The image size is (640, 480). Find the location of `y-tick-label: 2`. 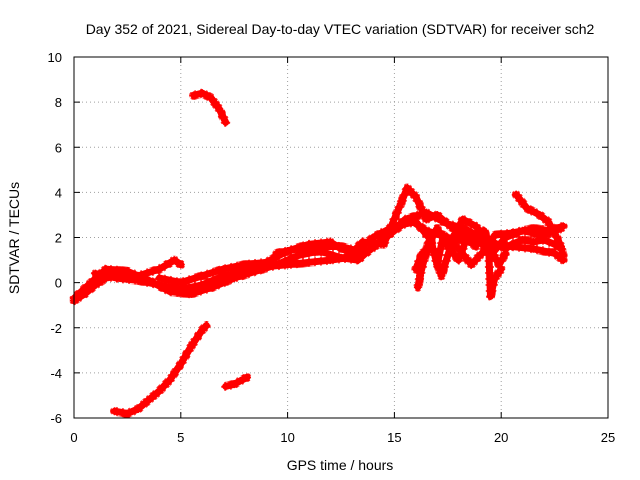

y-tick-label: 2 is located at coordinates (58, 238).